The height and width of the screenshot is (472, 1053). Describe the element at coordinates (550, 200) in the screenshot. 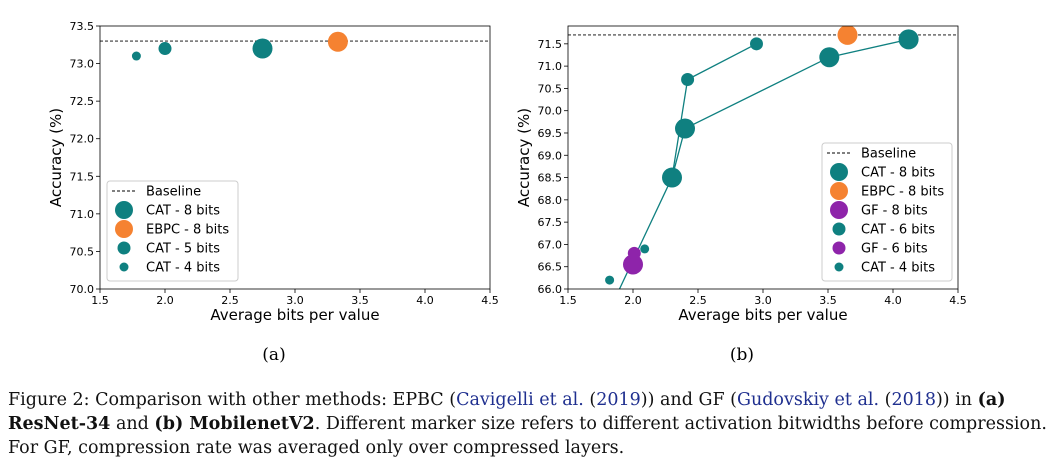

I see `y-tick-label-b: 68.0` at that location.